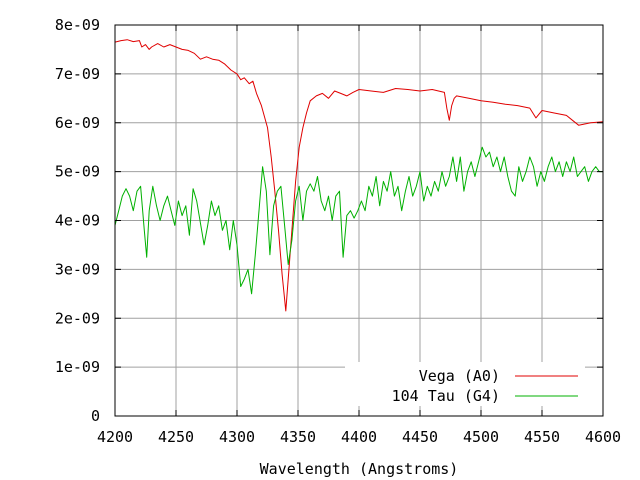 Image resolution: width=640 pixels, height=480 pixels. I want to click on x-tick-label: 4350, so click(298, 437).